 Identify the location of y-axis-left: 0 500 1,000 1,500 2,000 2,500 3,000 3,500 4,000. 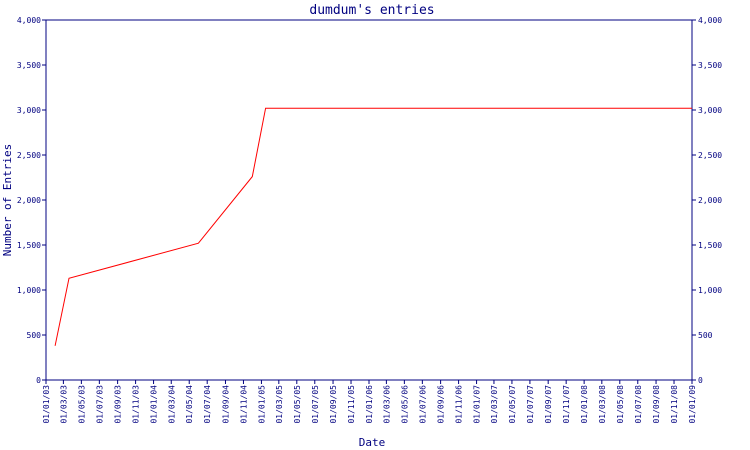
(31, 200).